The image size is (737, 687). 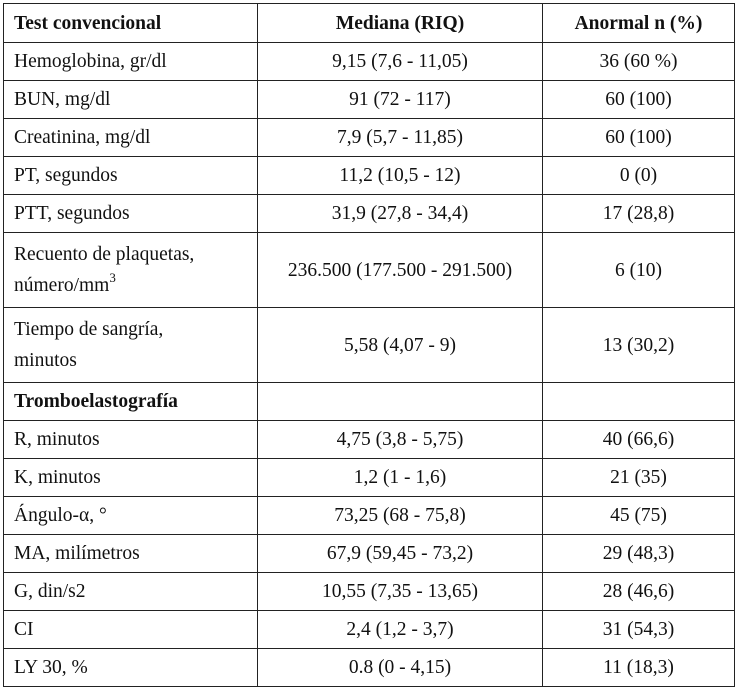 What do you see at coordinates (130, 439) in the screenshot?
I see `test-cell: R, minutos` at bounding box center [130, 439].